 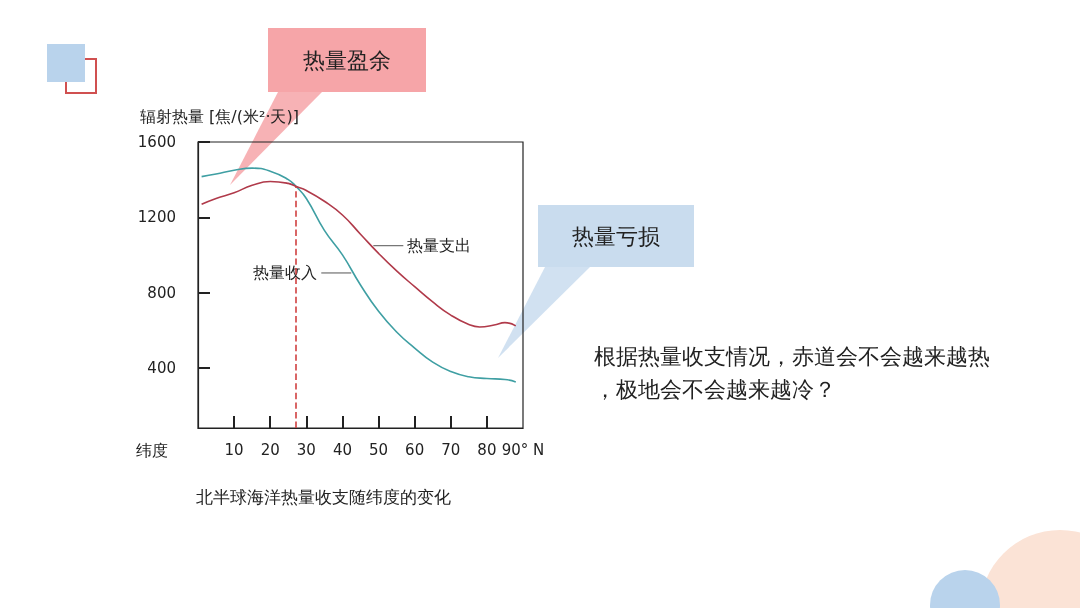 I want to click on x-tick-label: 60, so click(x=415, y=449).